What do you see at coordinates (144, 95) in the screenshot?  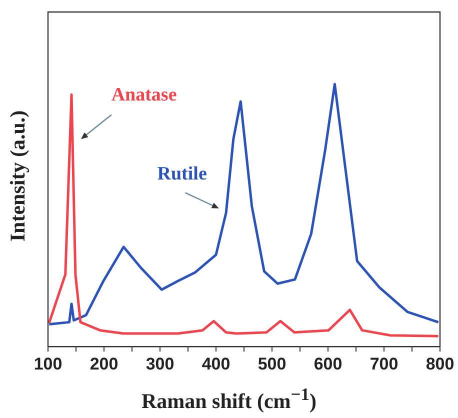 I see `text: Anatase` at bounding box center [144, 95].